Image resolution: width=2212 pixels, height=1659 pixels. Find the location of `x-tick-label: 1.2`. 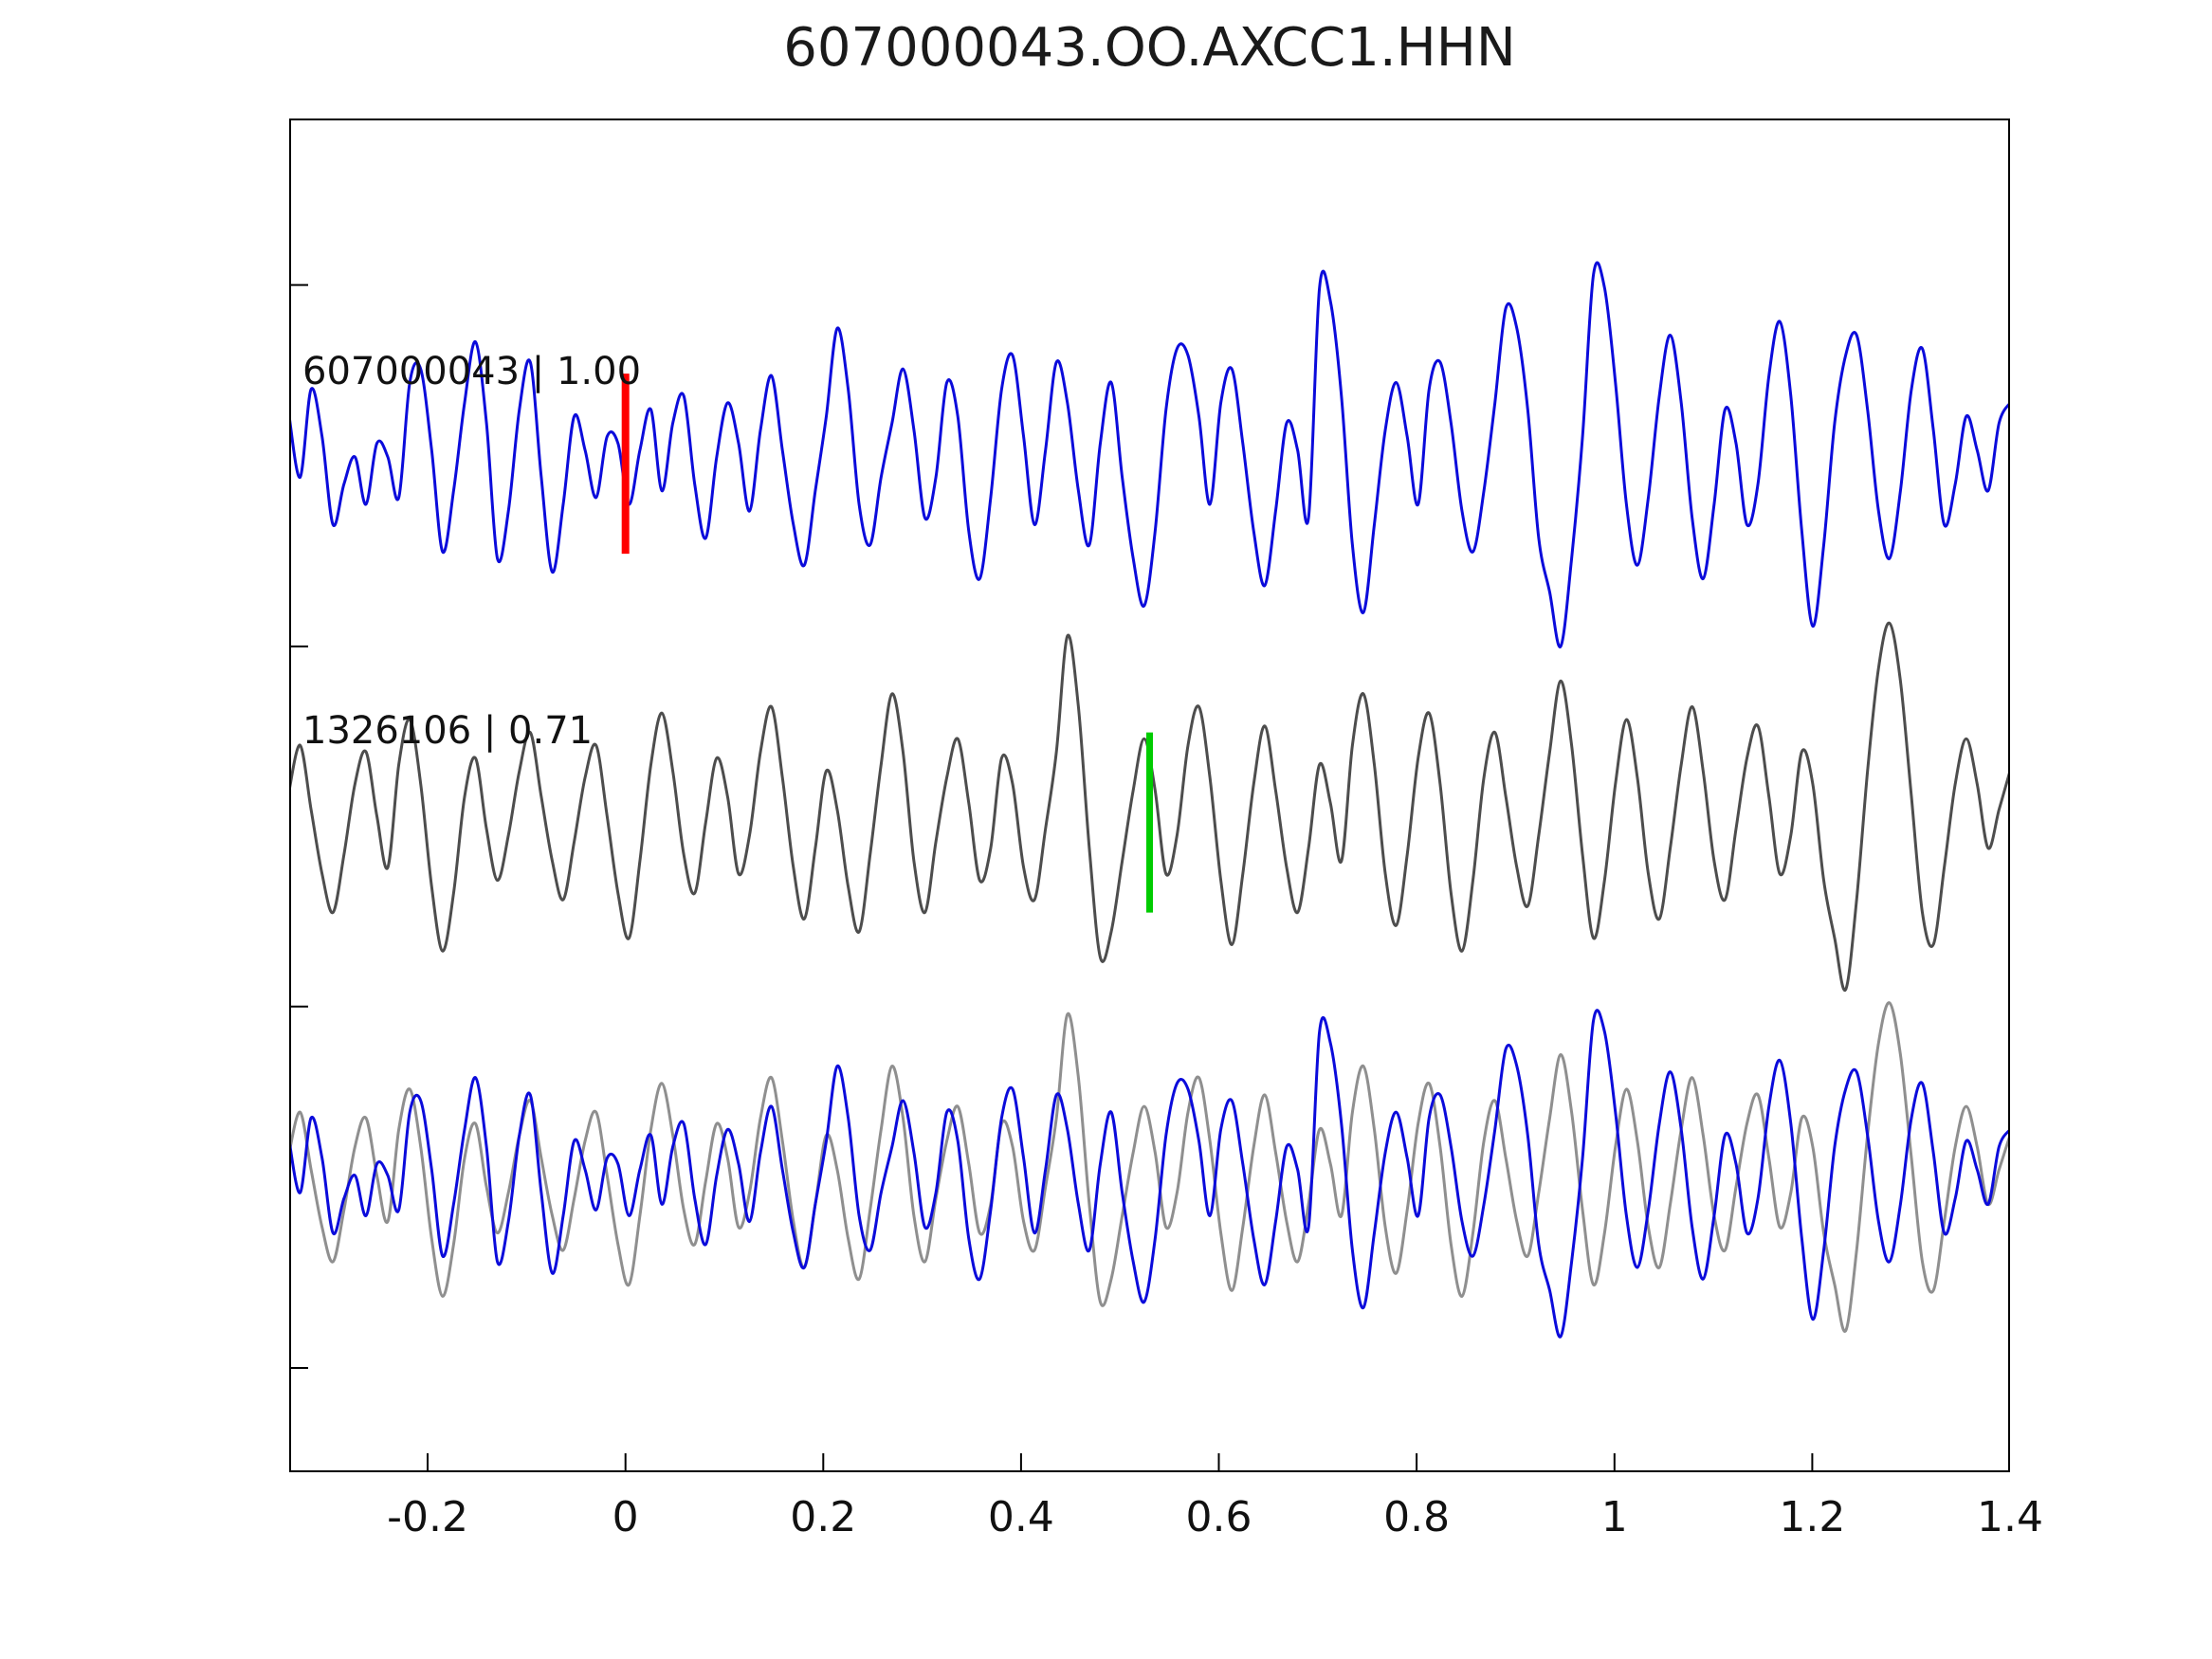

x-tick-label: 1.2 is located at coordinates (1812, 1517).